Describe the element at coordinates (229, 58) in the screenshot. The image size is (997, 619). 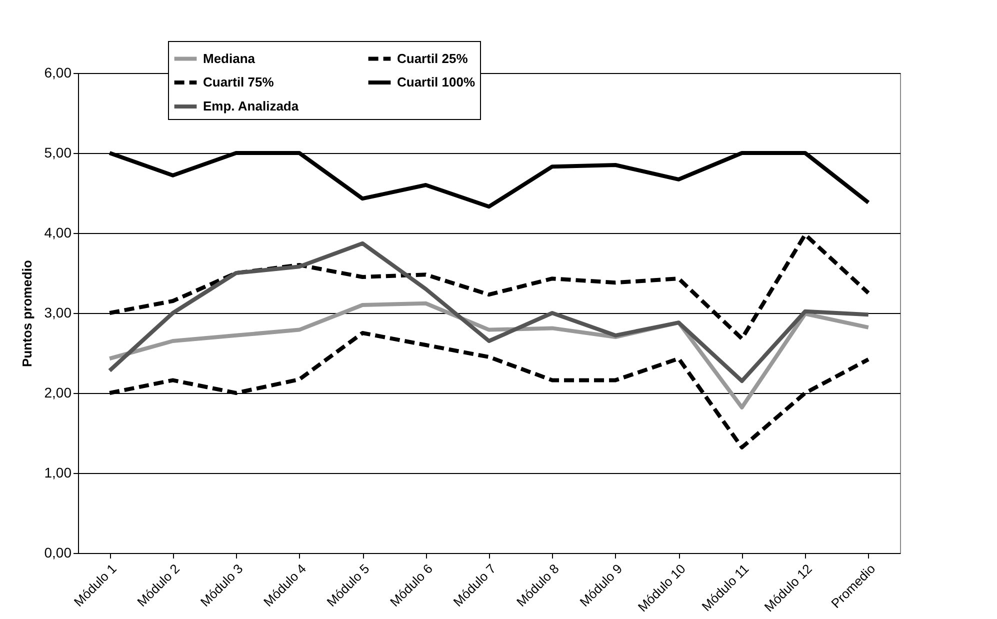
I see `legend-label: Mediana` at that location.